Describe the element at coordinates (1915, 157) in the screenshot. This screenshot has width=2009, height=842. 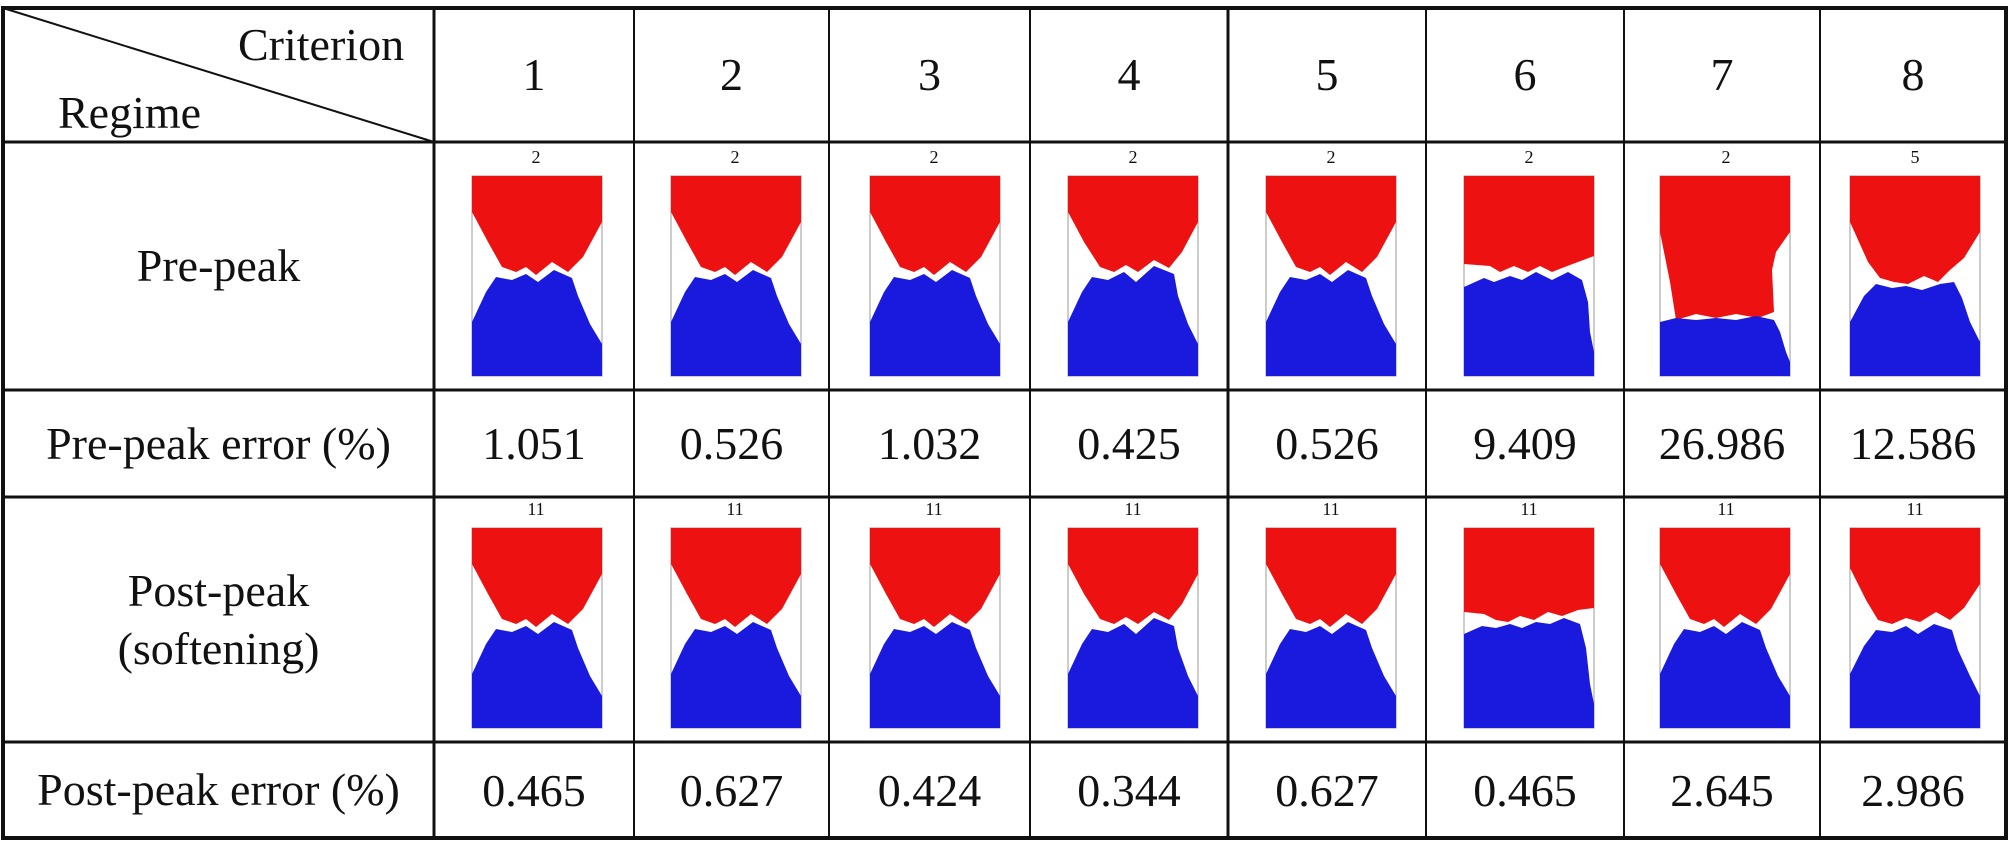
I see `pre-peak-figure-number-8: 5` at that location.